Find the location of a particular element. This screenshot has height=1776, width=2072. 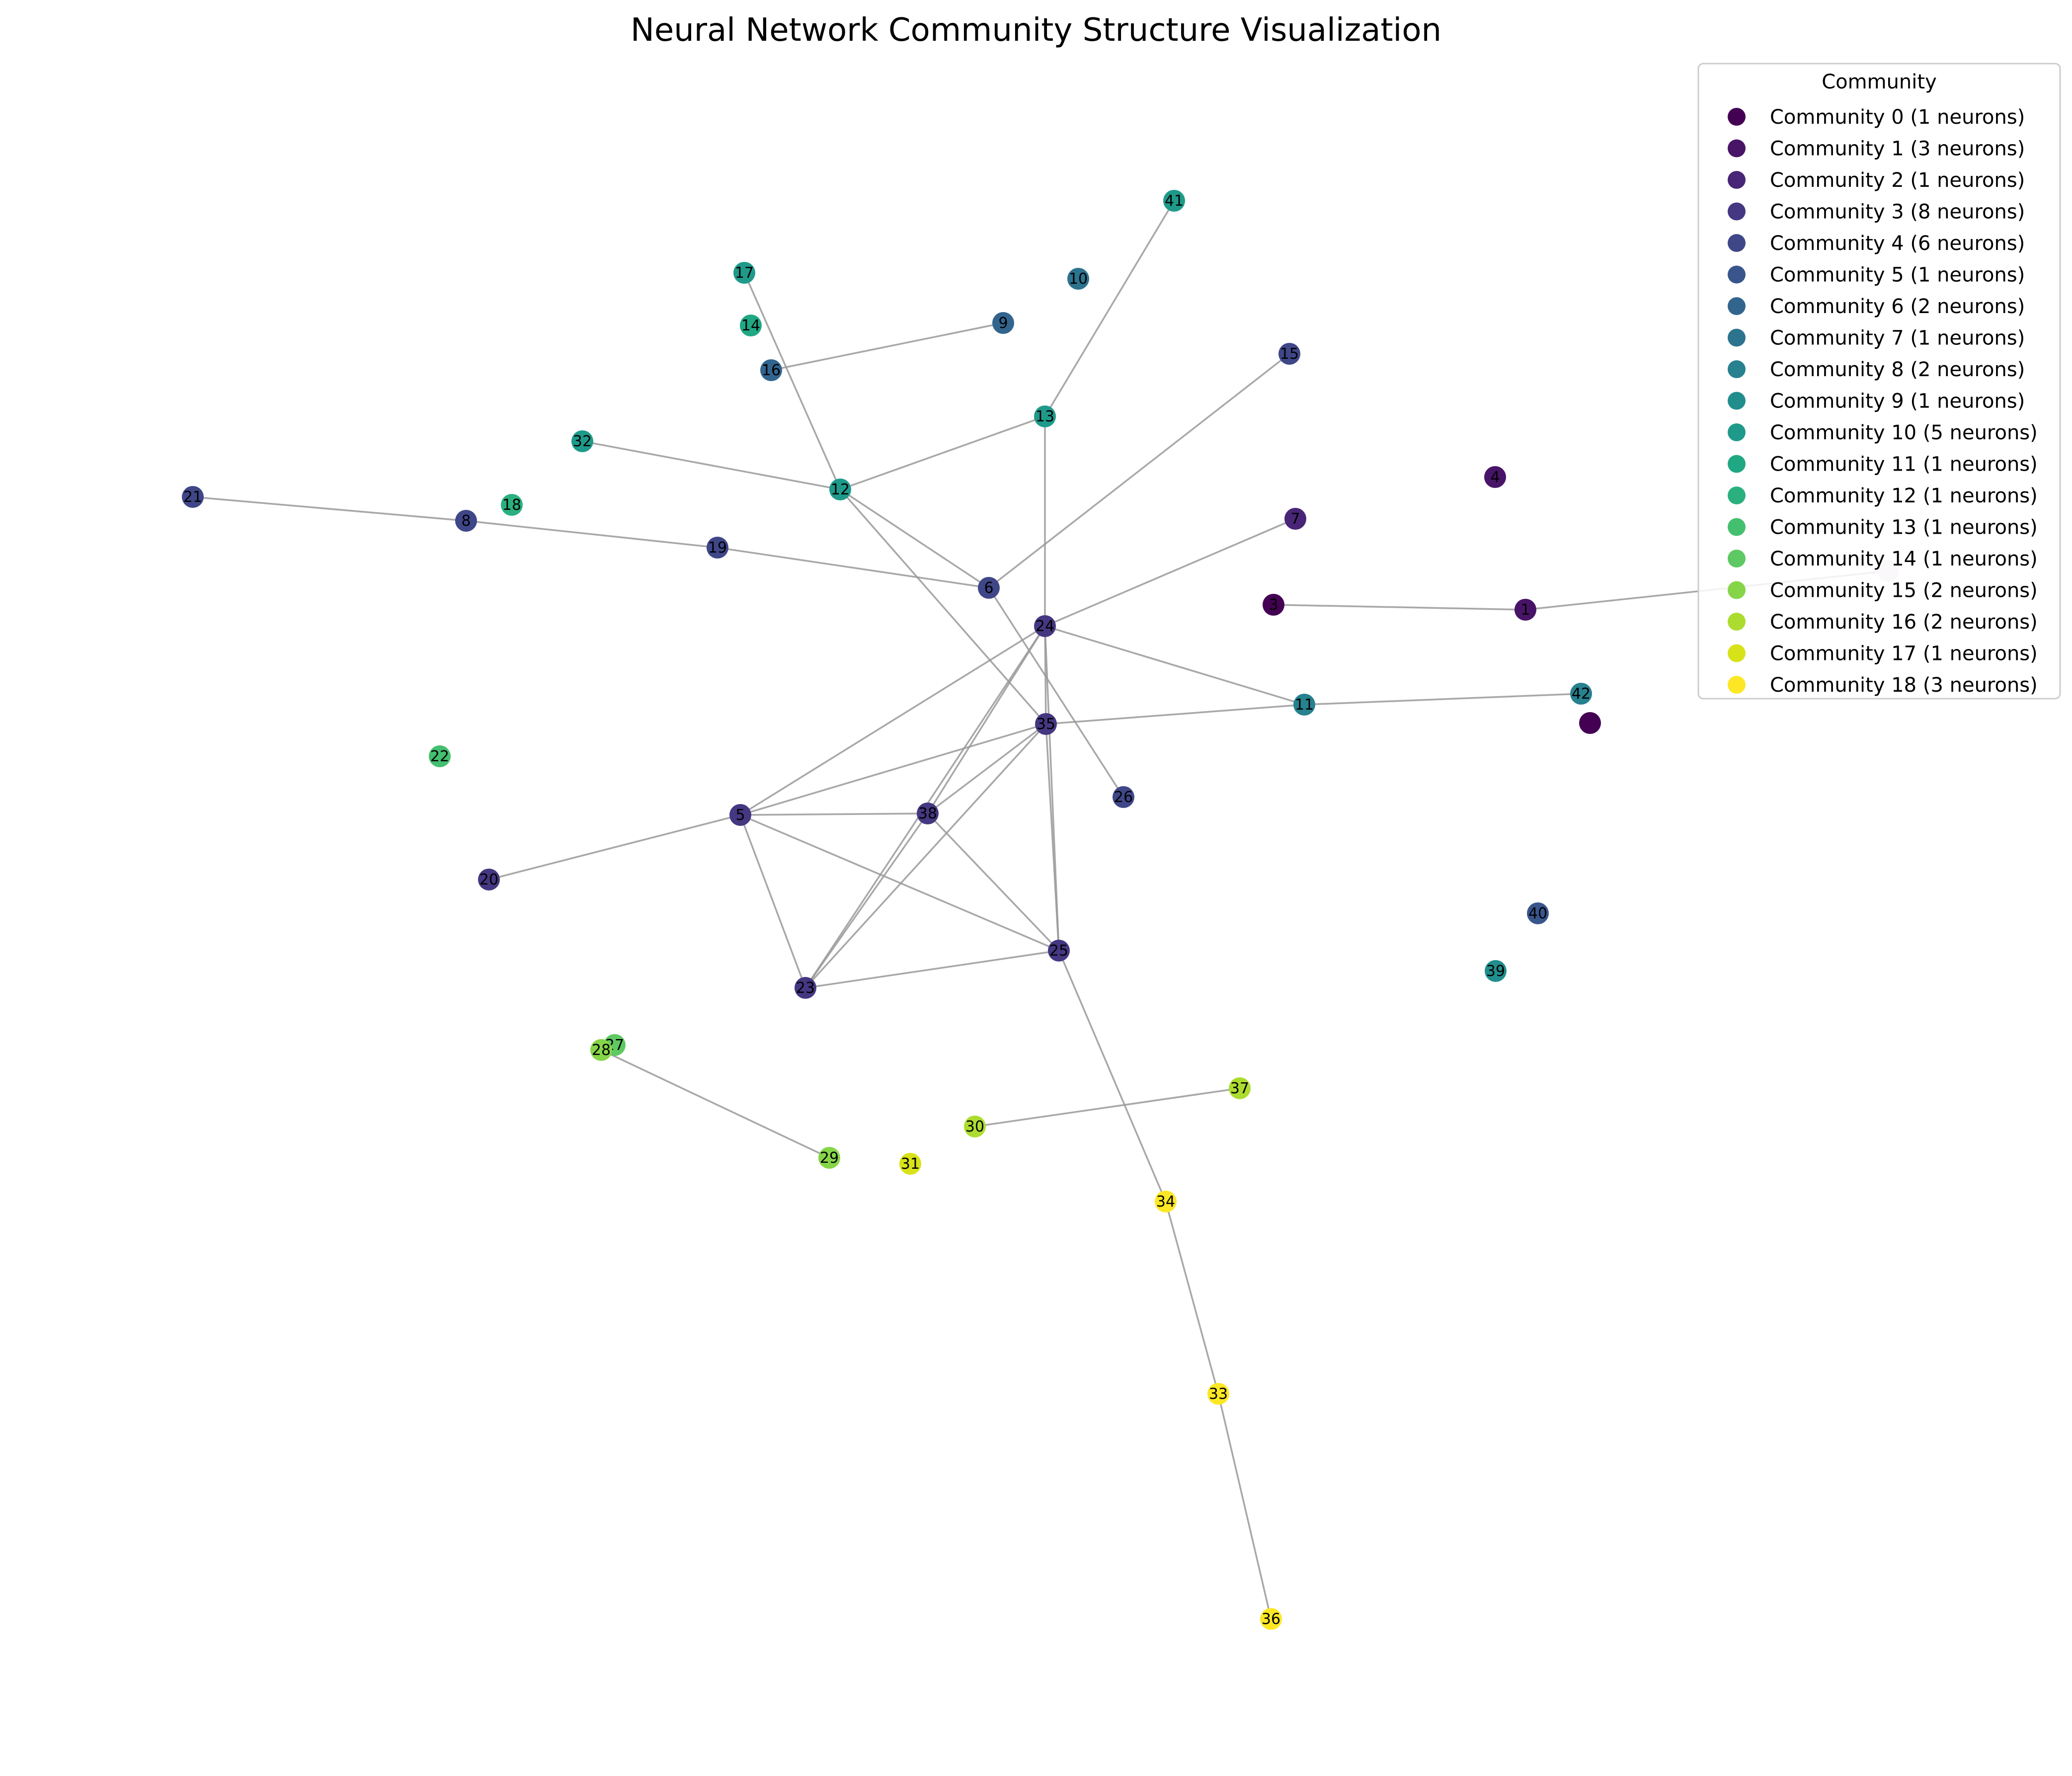

node-label: 7 is located at coordinates (1295, 519).